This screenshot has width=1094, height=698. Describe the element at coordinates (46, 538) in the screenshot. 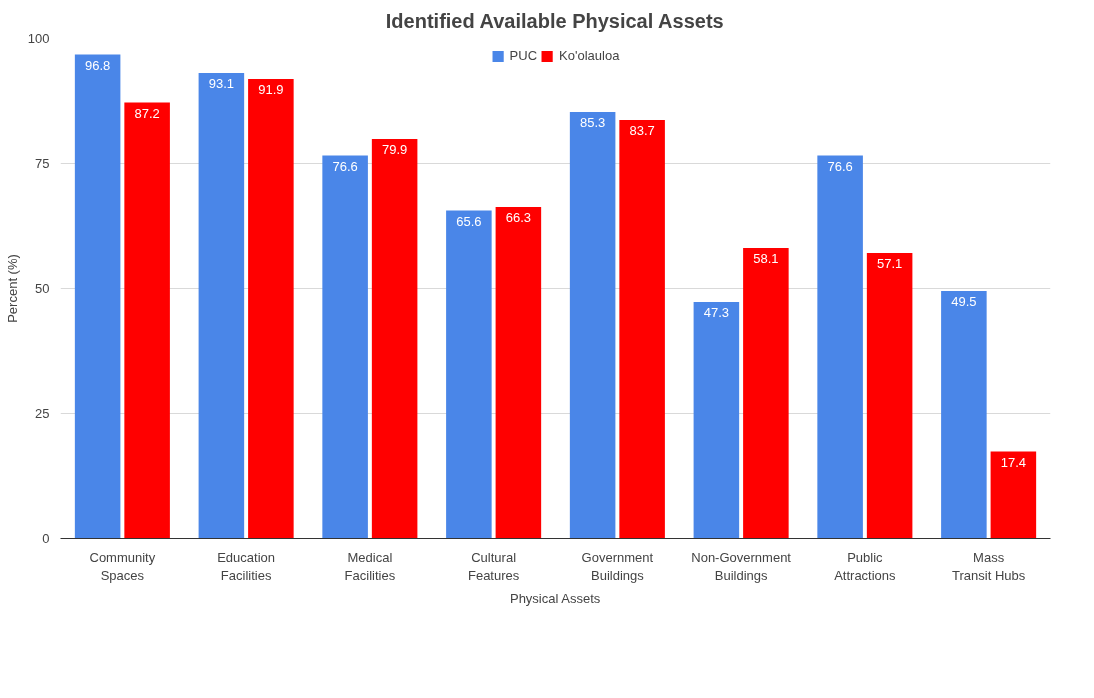

I see `y-tick-label: 0` at that location.